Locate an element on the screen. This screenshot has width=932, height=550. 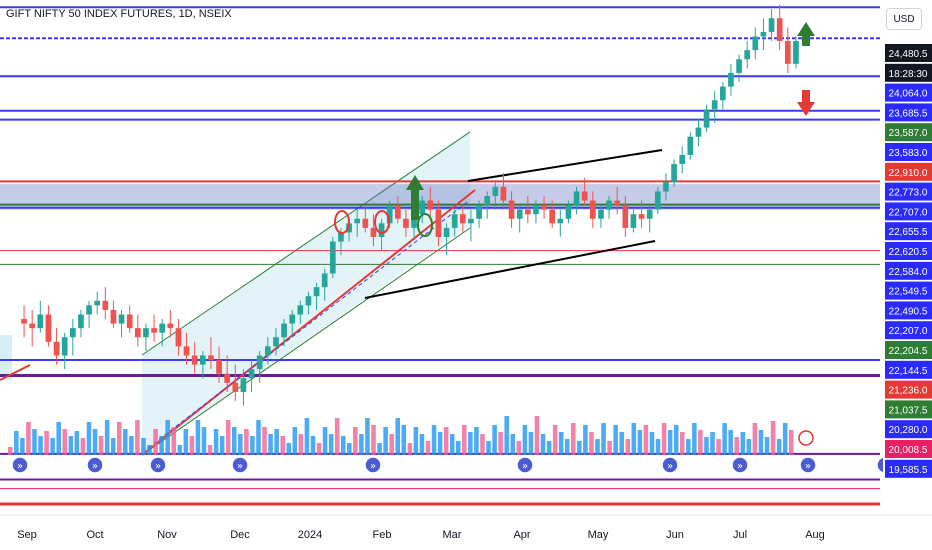
price-label: 22,655.5 is located at coordinates (908, 232).